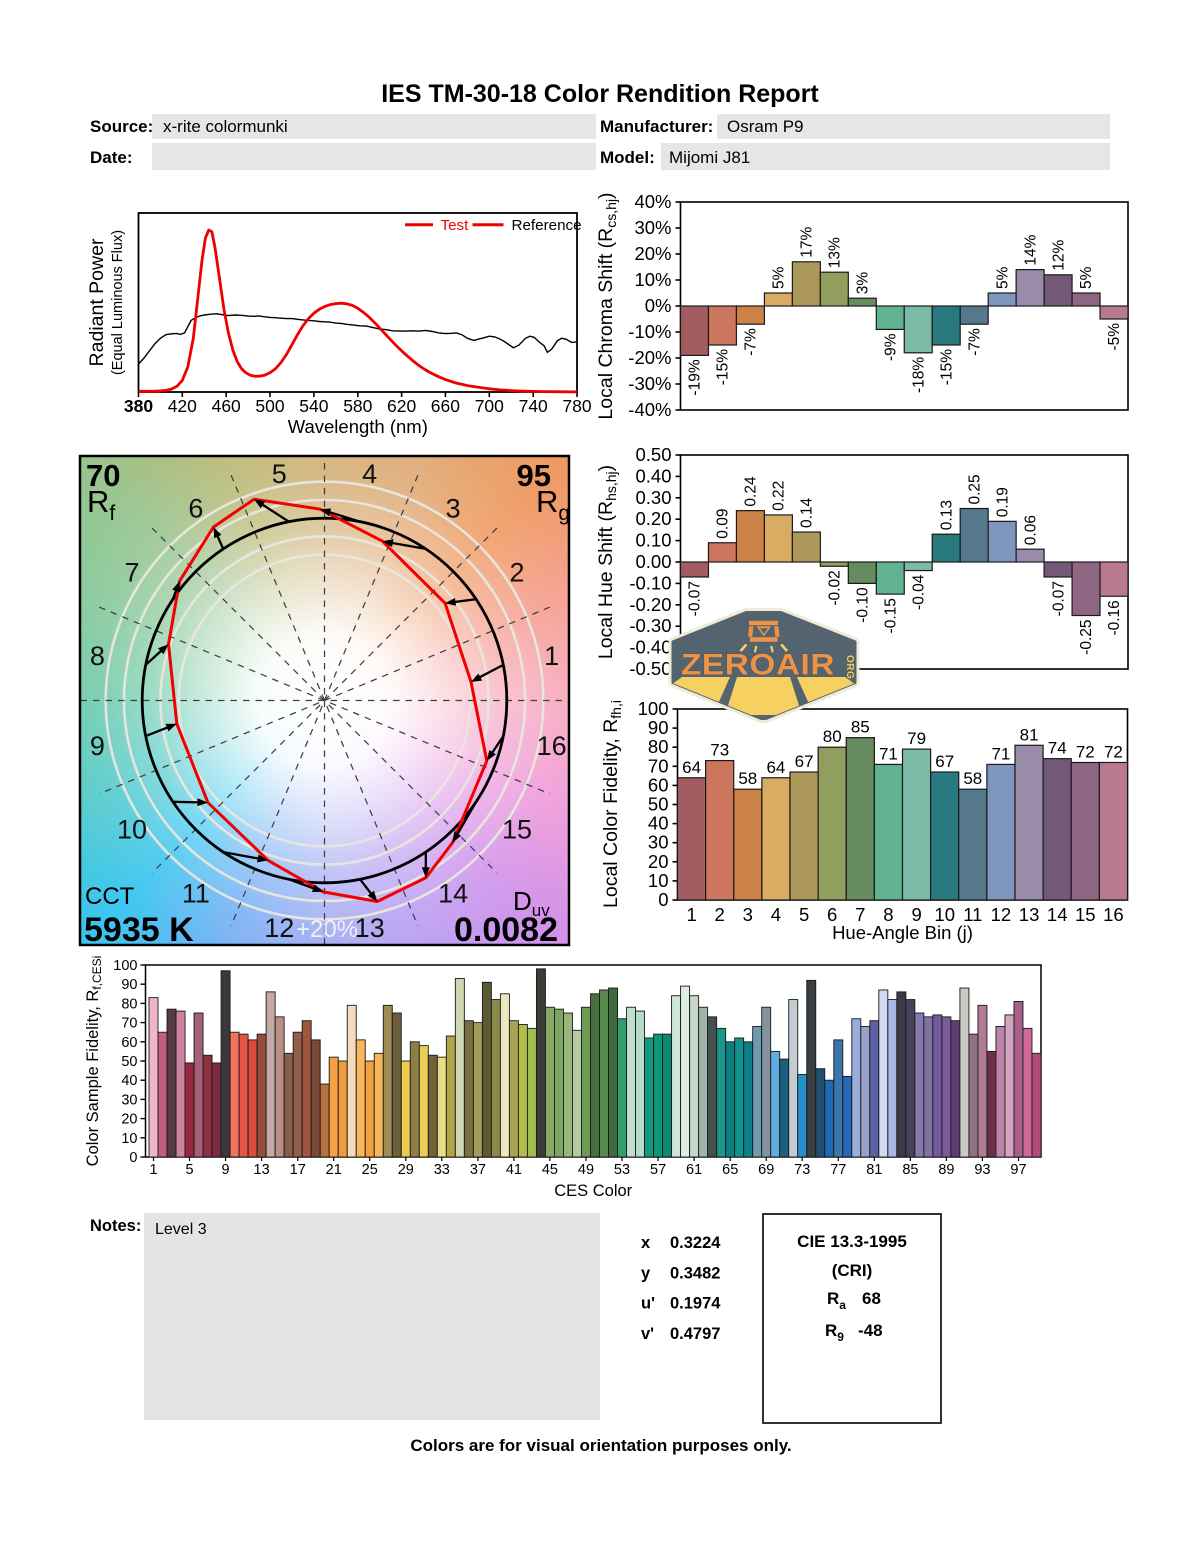  What do you see at coordinates (658, 305) in the screenshot?
I see `svg-text: 0%` at bounding box center [658, 305].